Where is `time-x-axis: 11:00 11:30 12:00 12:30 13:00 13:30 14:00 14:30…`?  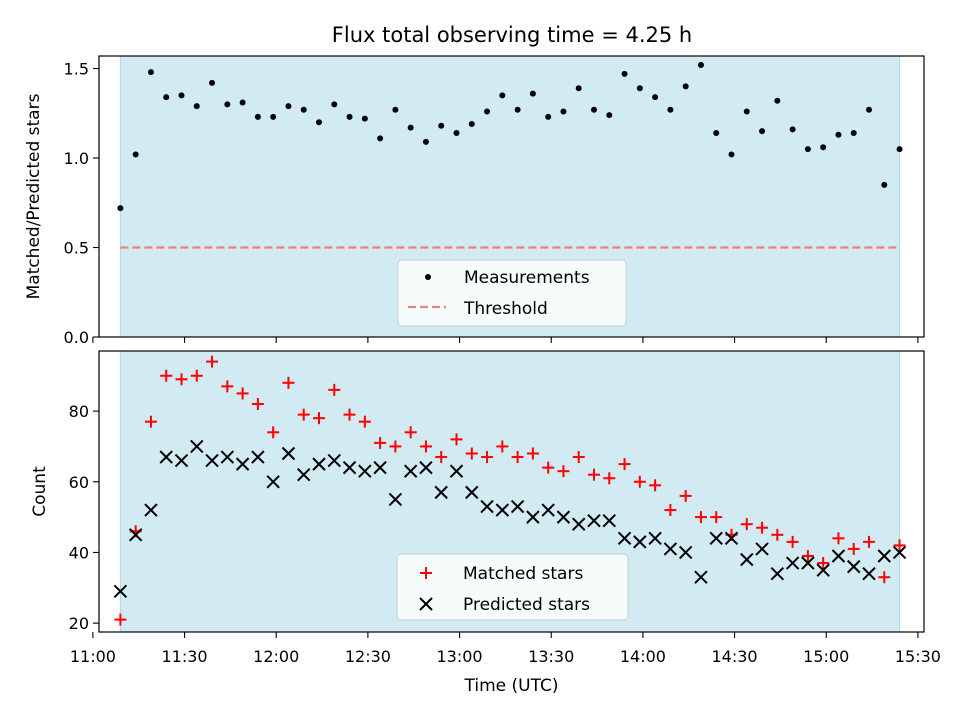
time-x-axis: 11:00 11:30 12:00 12:30 13:00 13:30 14:00 14:30… is located at coordinates (505, 649).